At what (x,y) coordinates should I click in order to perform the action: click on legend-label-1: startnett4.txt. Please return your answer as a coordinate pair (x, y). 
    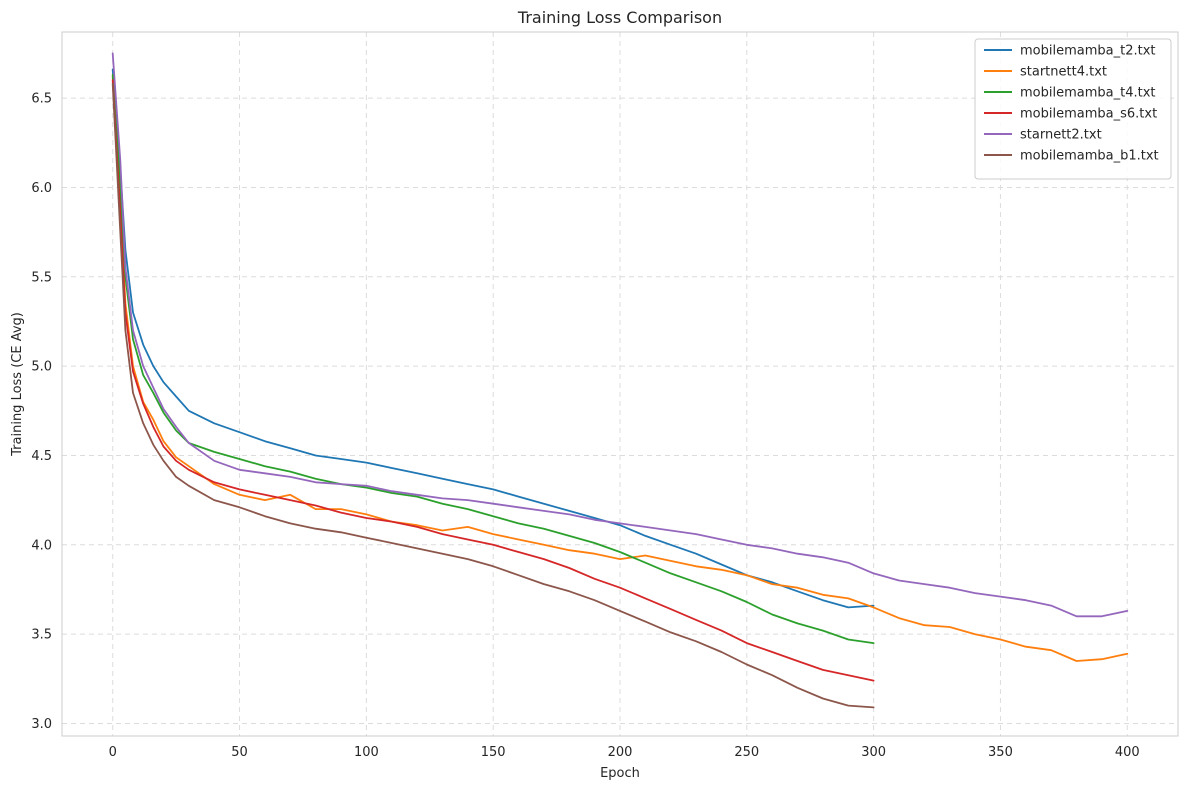
    Looking at the image, I should click on (1063, 72).